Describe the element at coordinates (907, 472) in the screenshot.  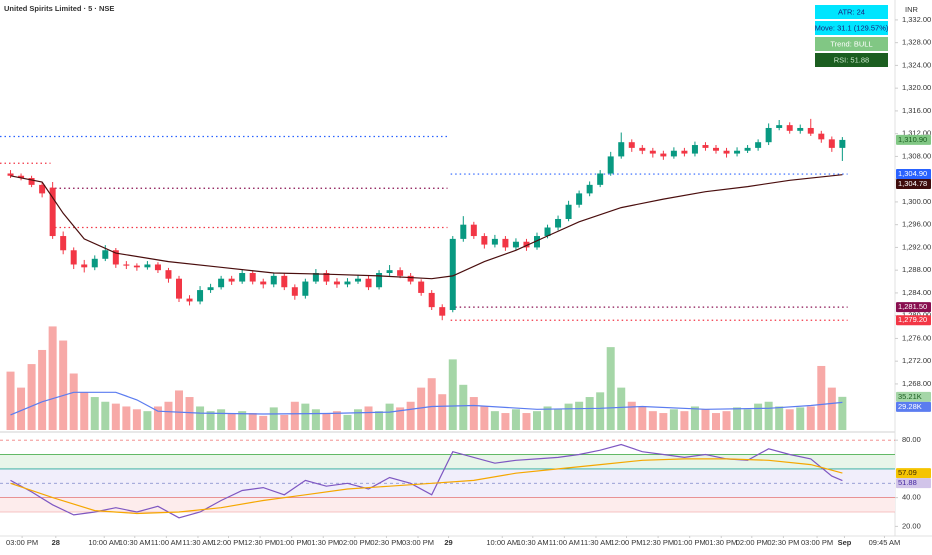
I see `price-tag-label: 57.09` at that location.